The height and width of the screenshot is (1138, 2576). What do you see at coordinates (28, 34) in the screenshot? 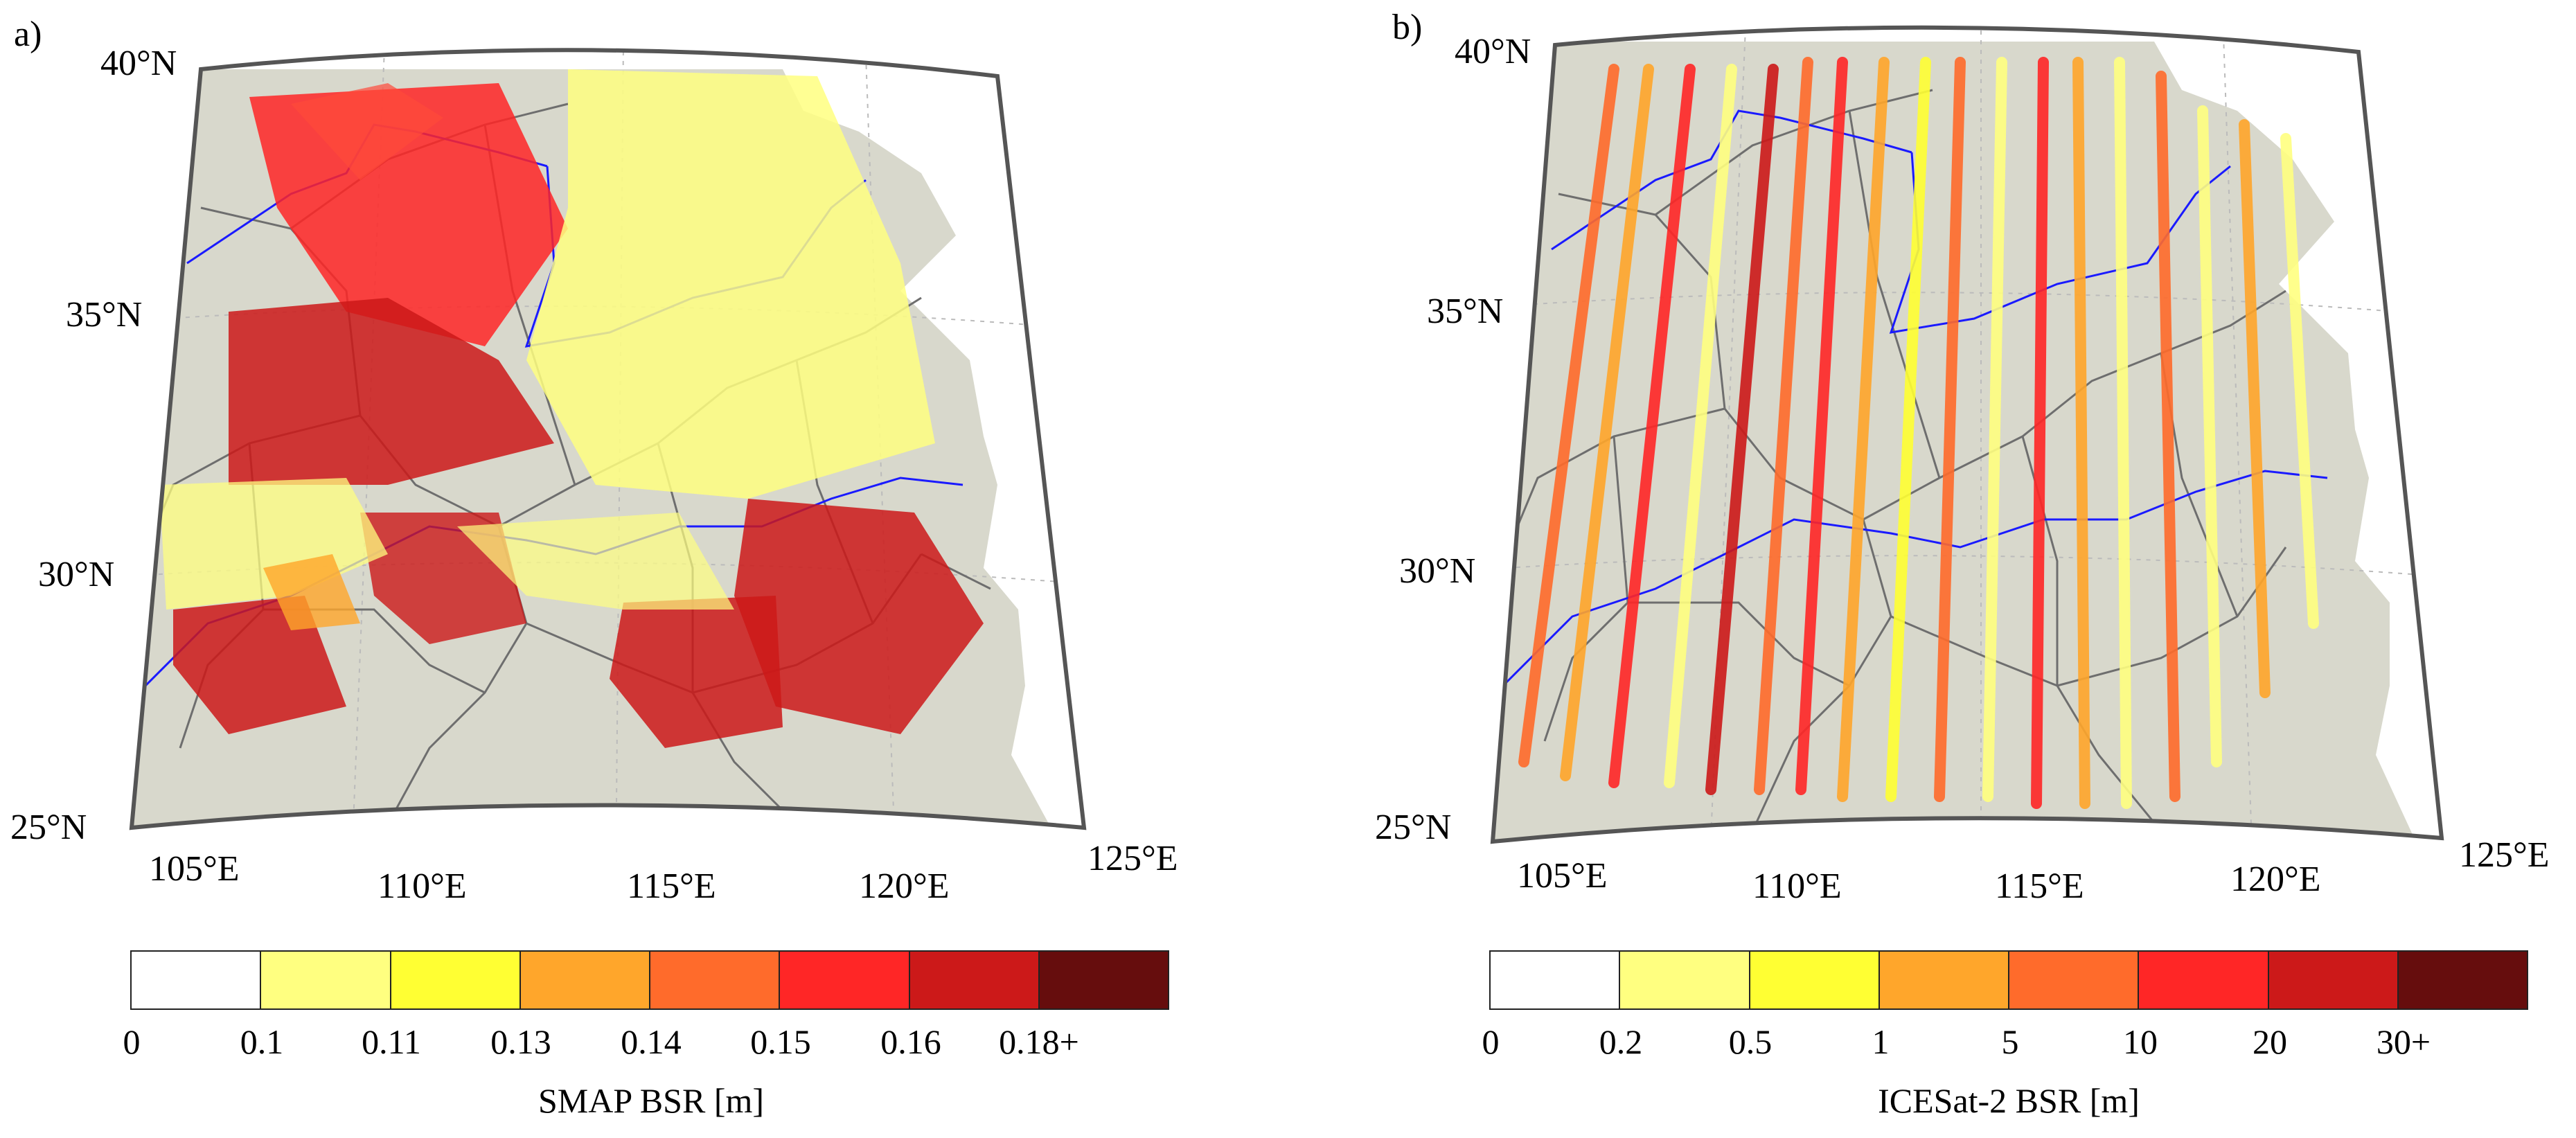
I see `panel-label-a: a)` at bounding box center [28, 34].